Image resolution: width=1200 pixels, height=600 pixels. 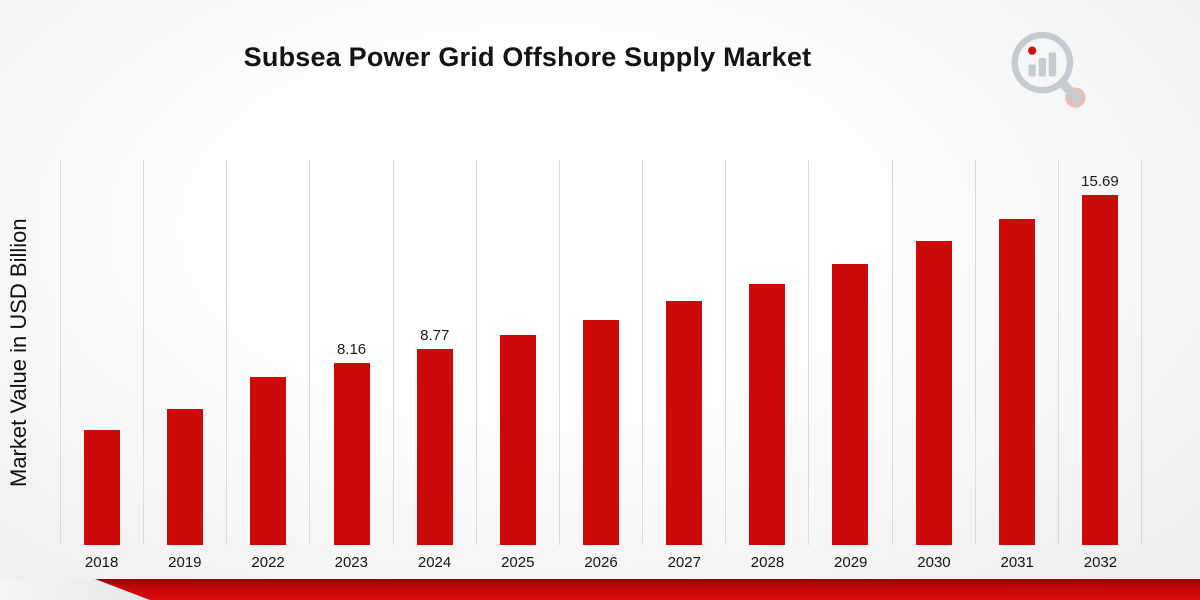 What do you see at coordinates (527, 57) in the screenshot?
I see `chart-title: Subsea Power Grid Offshore Supply Market` at bounding box center [527, 57].